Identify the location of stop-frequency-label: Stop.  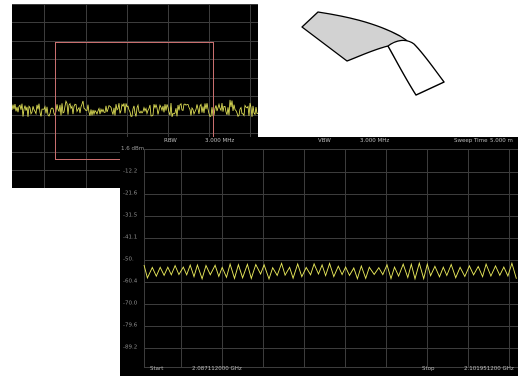
(428, 369).